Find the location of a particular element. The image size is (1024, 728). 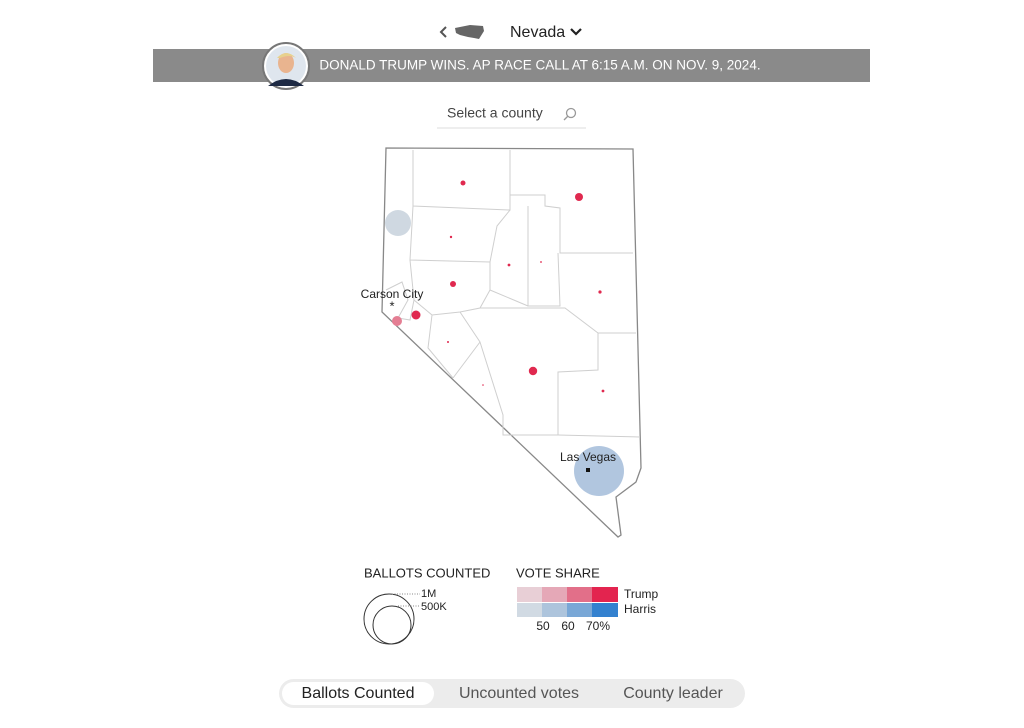

tab-selected-bg is located at coordinates (358, 693).